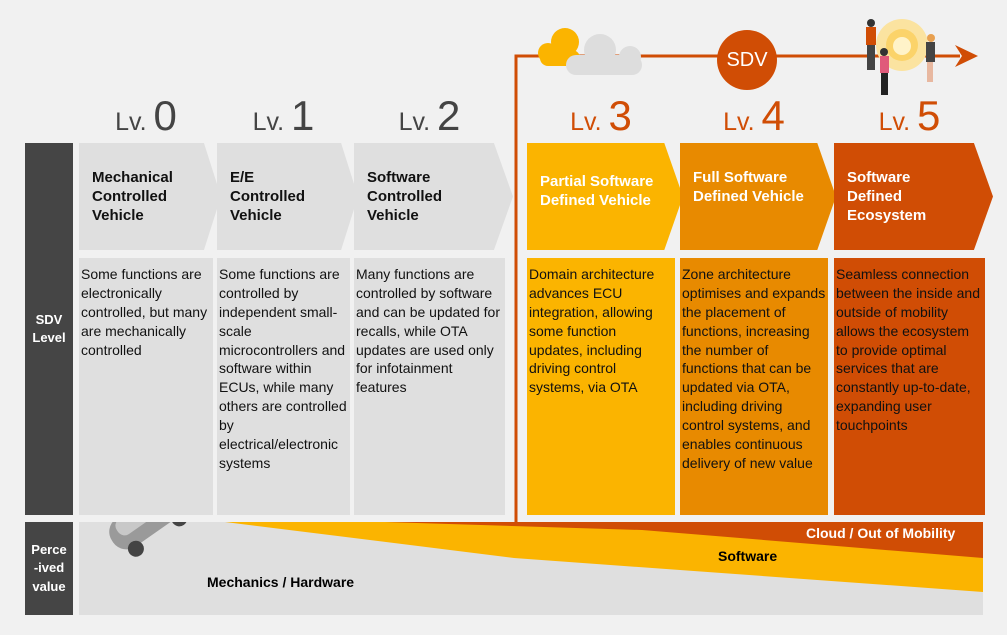 This screenshot has height=635, width=1007. I want to click on level-number: Lv. 0, so click(146, 116).